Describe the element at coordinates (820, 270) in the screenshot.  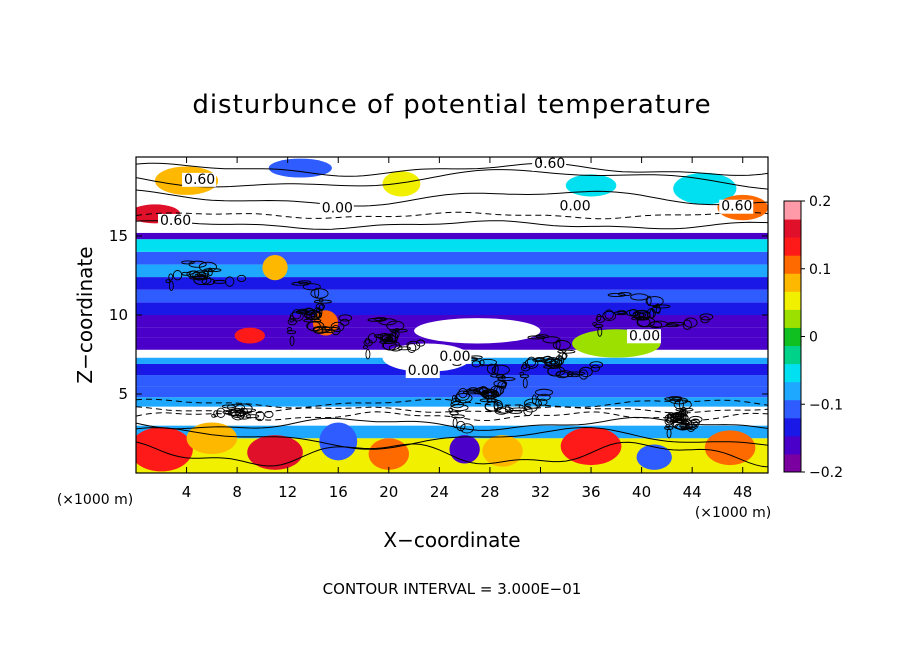
I see `colorbar-tick-label: 0.1` at that location.